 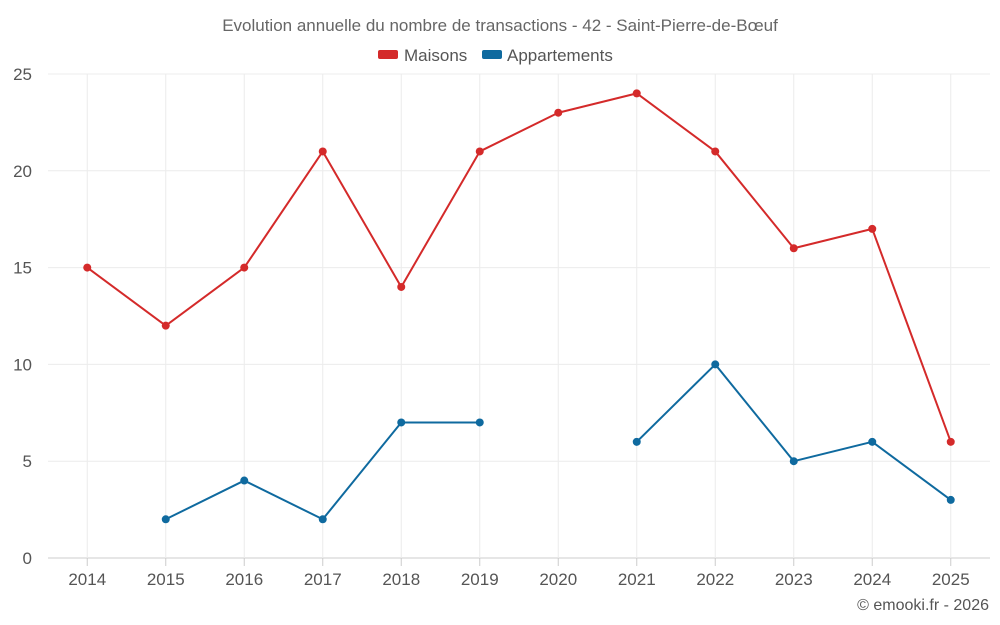 I want to click on point-maisons-2018, so click(x=401, y=286).